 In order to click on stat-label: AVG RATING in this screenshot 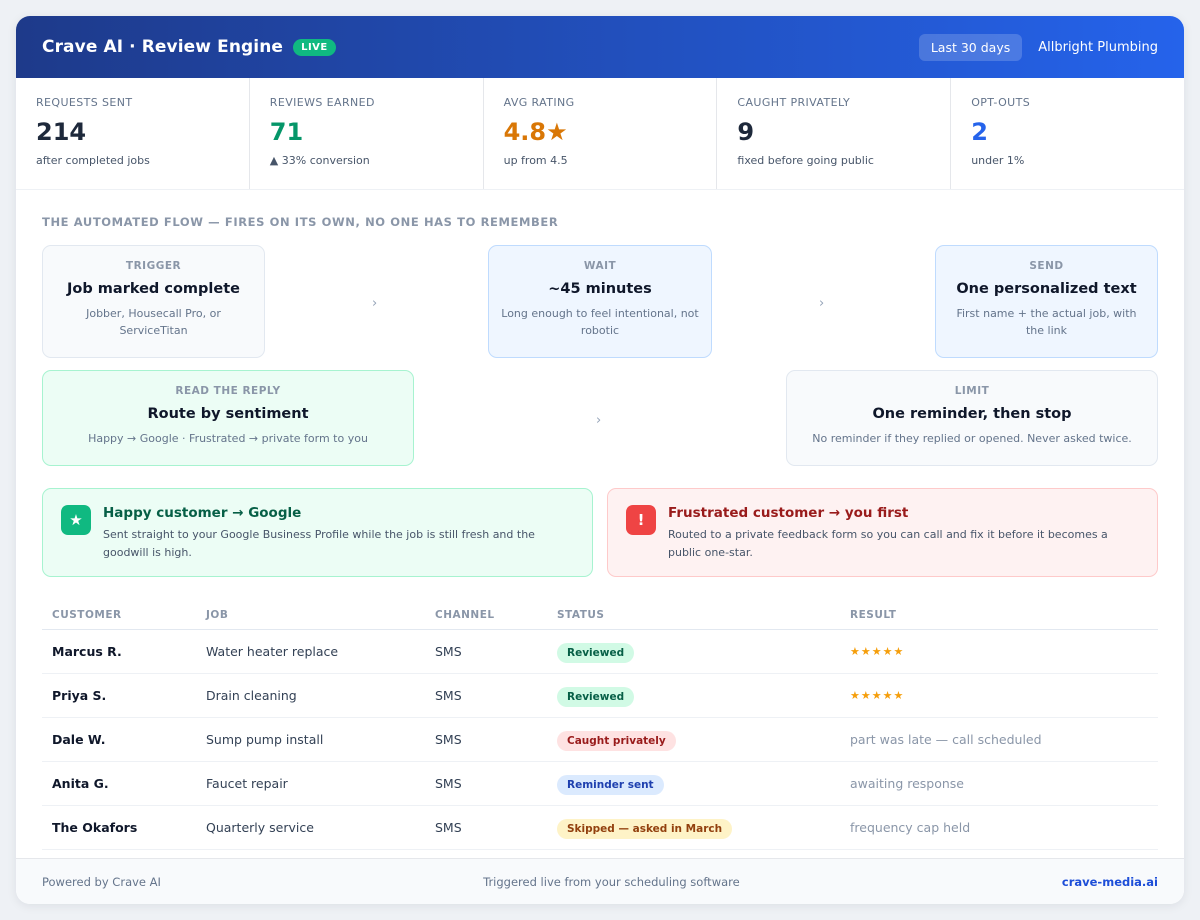, I will do `click(539, 102)`.